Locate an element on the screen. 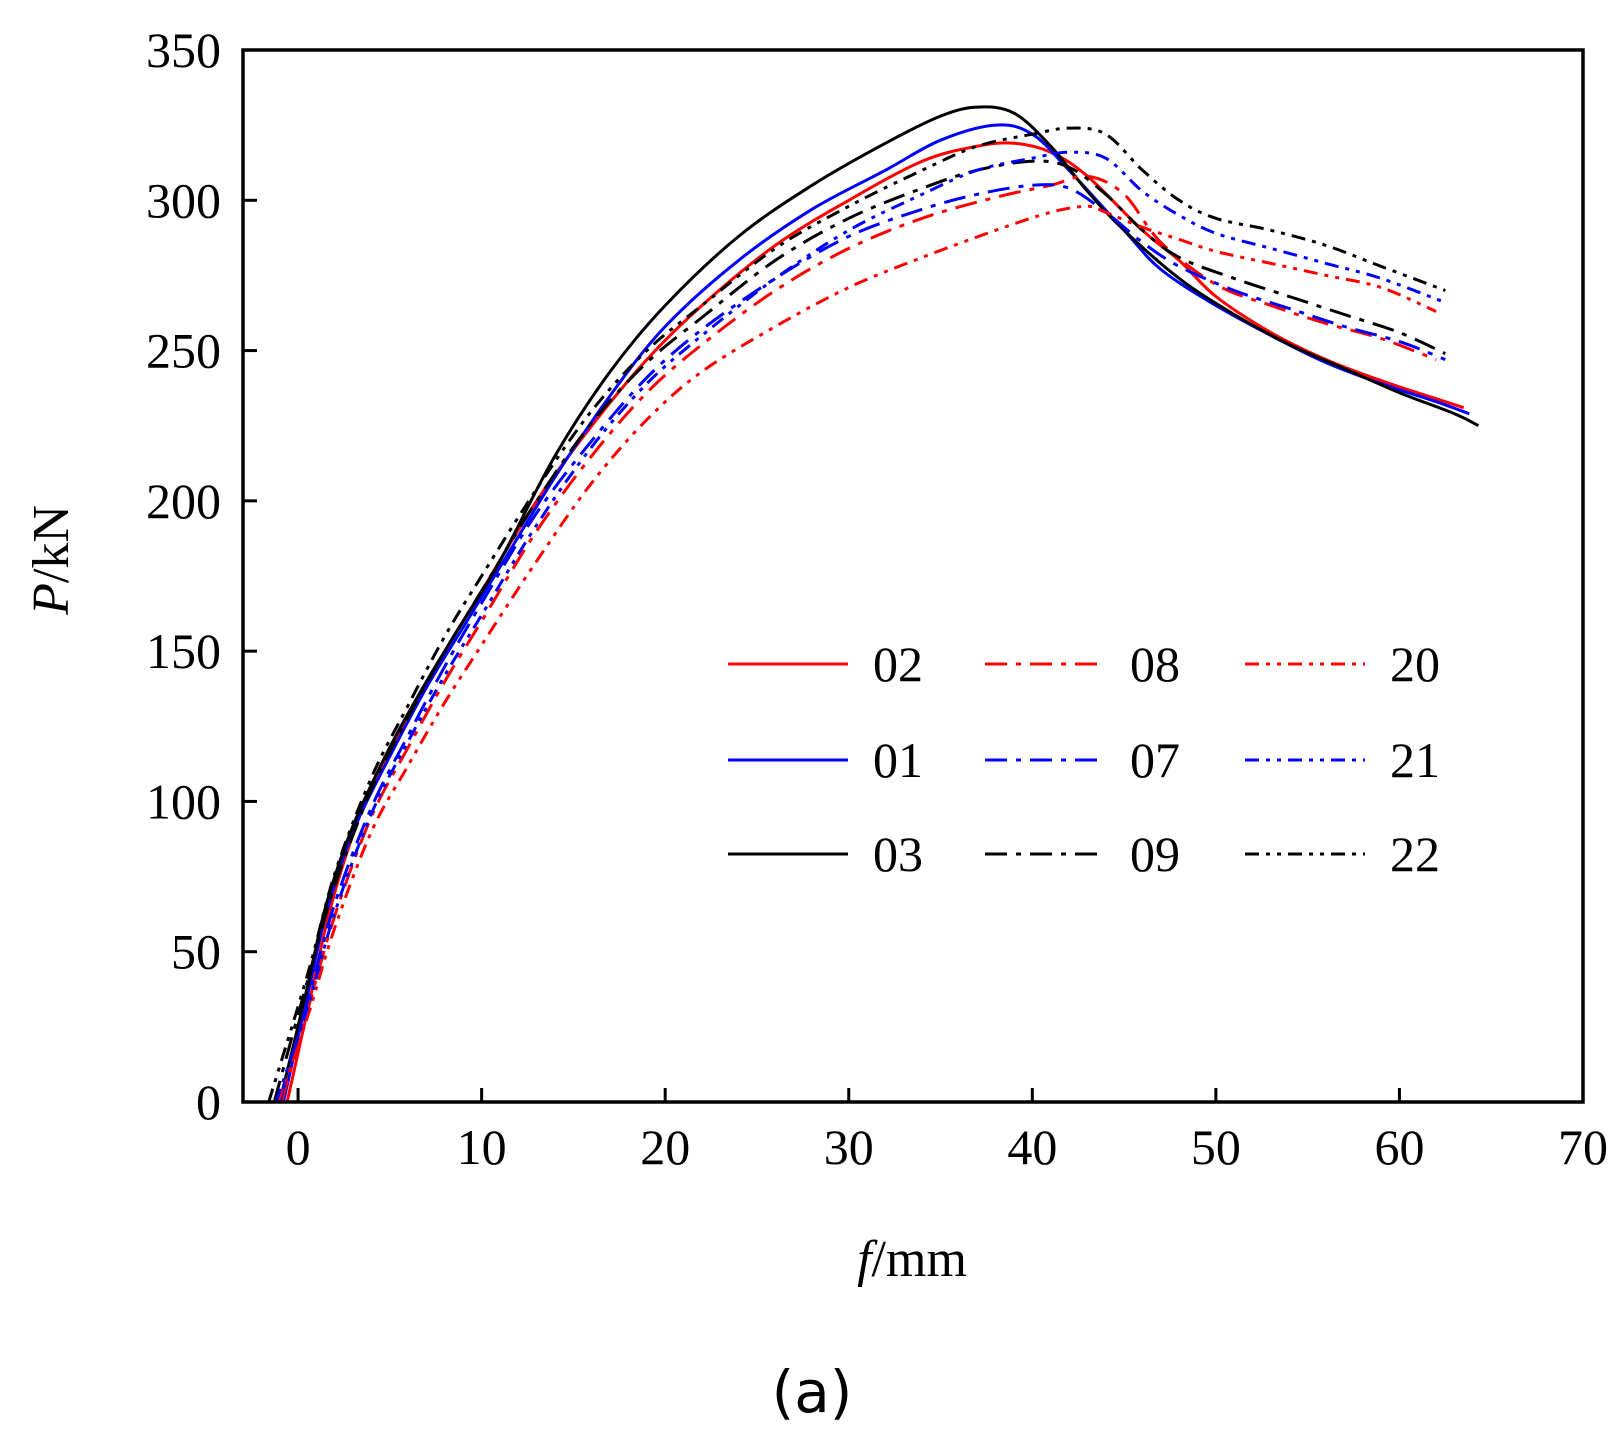 The width and height of the screenshot is (1623, 1443). x-tick-label: 10 is located at coordinates (482, 1147).